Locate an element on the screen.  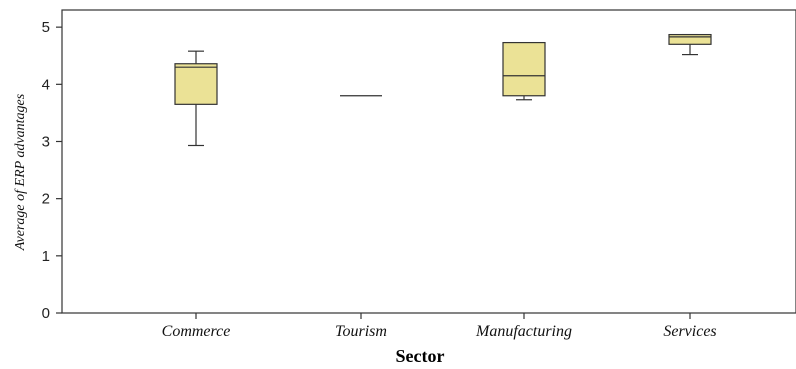
y-axis-label: Average of ERP advantages is located at coordinates (20, 172).